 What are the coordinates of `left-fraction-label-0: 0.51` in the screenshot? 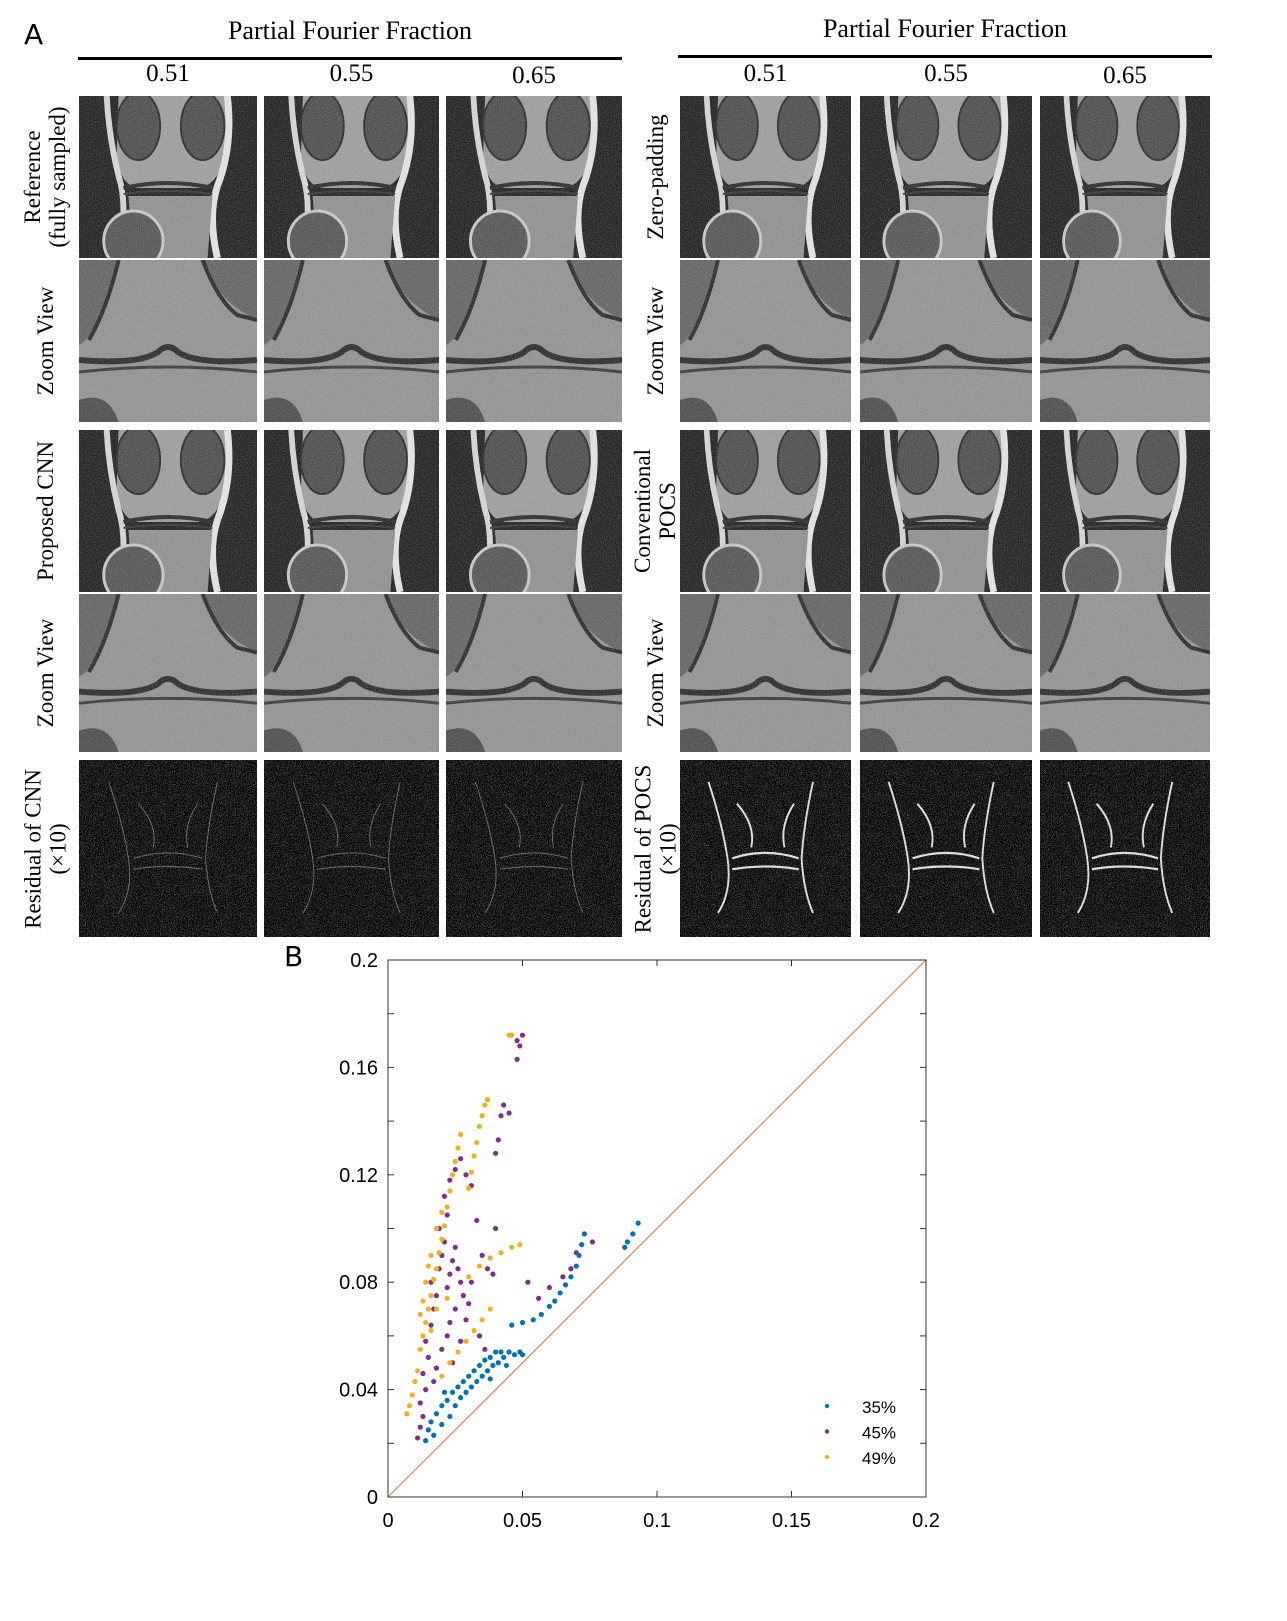 It's located at (168, 73).